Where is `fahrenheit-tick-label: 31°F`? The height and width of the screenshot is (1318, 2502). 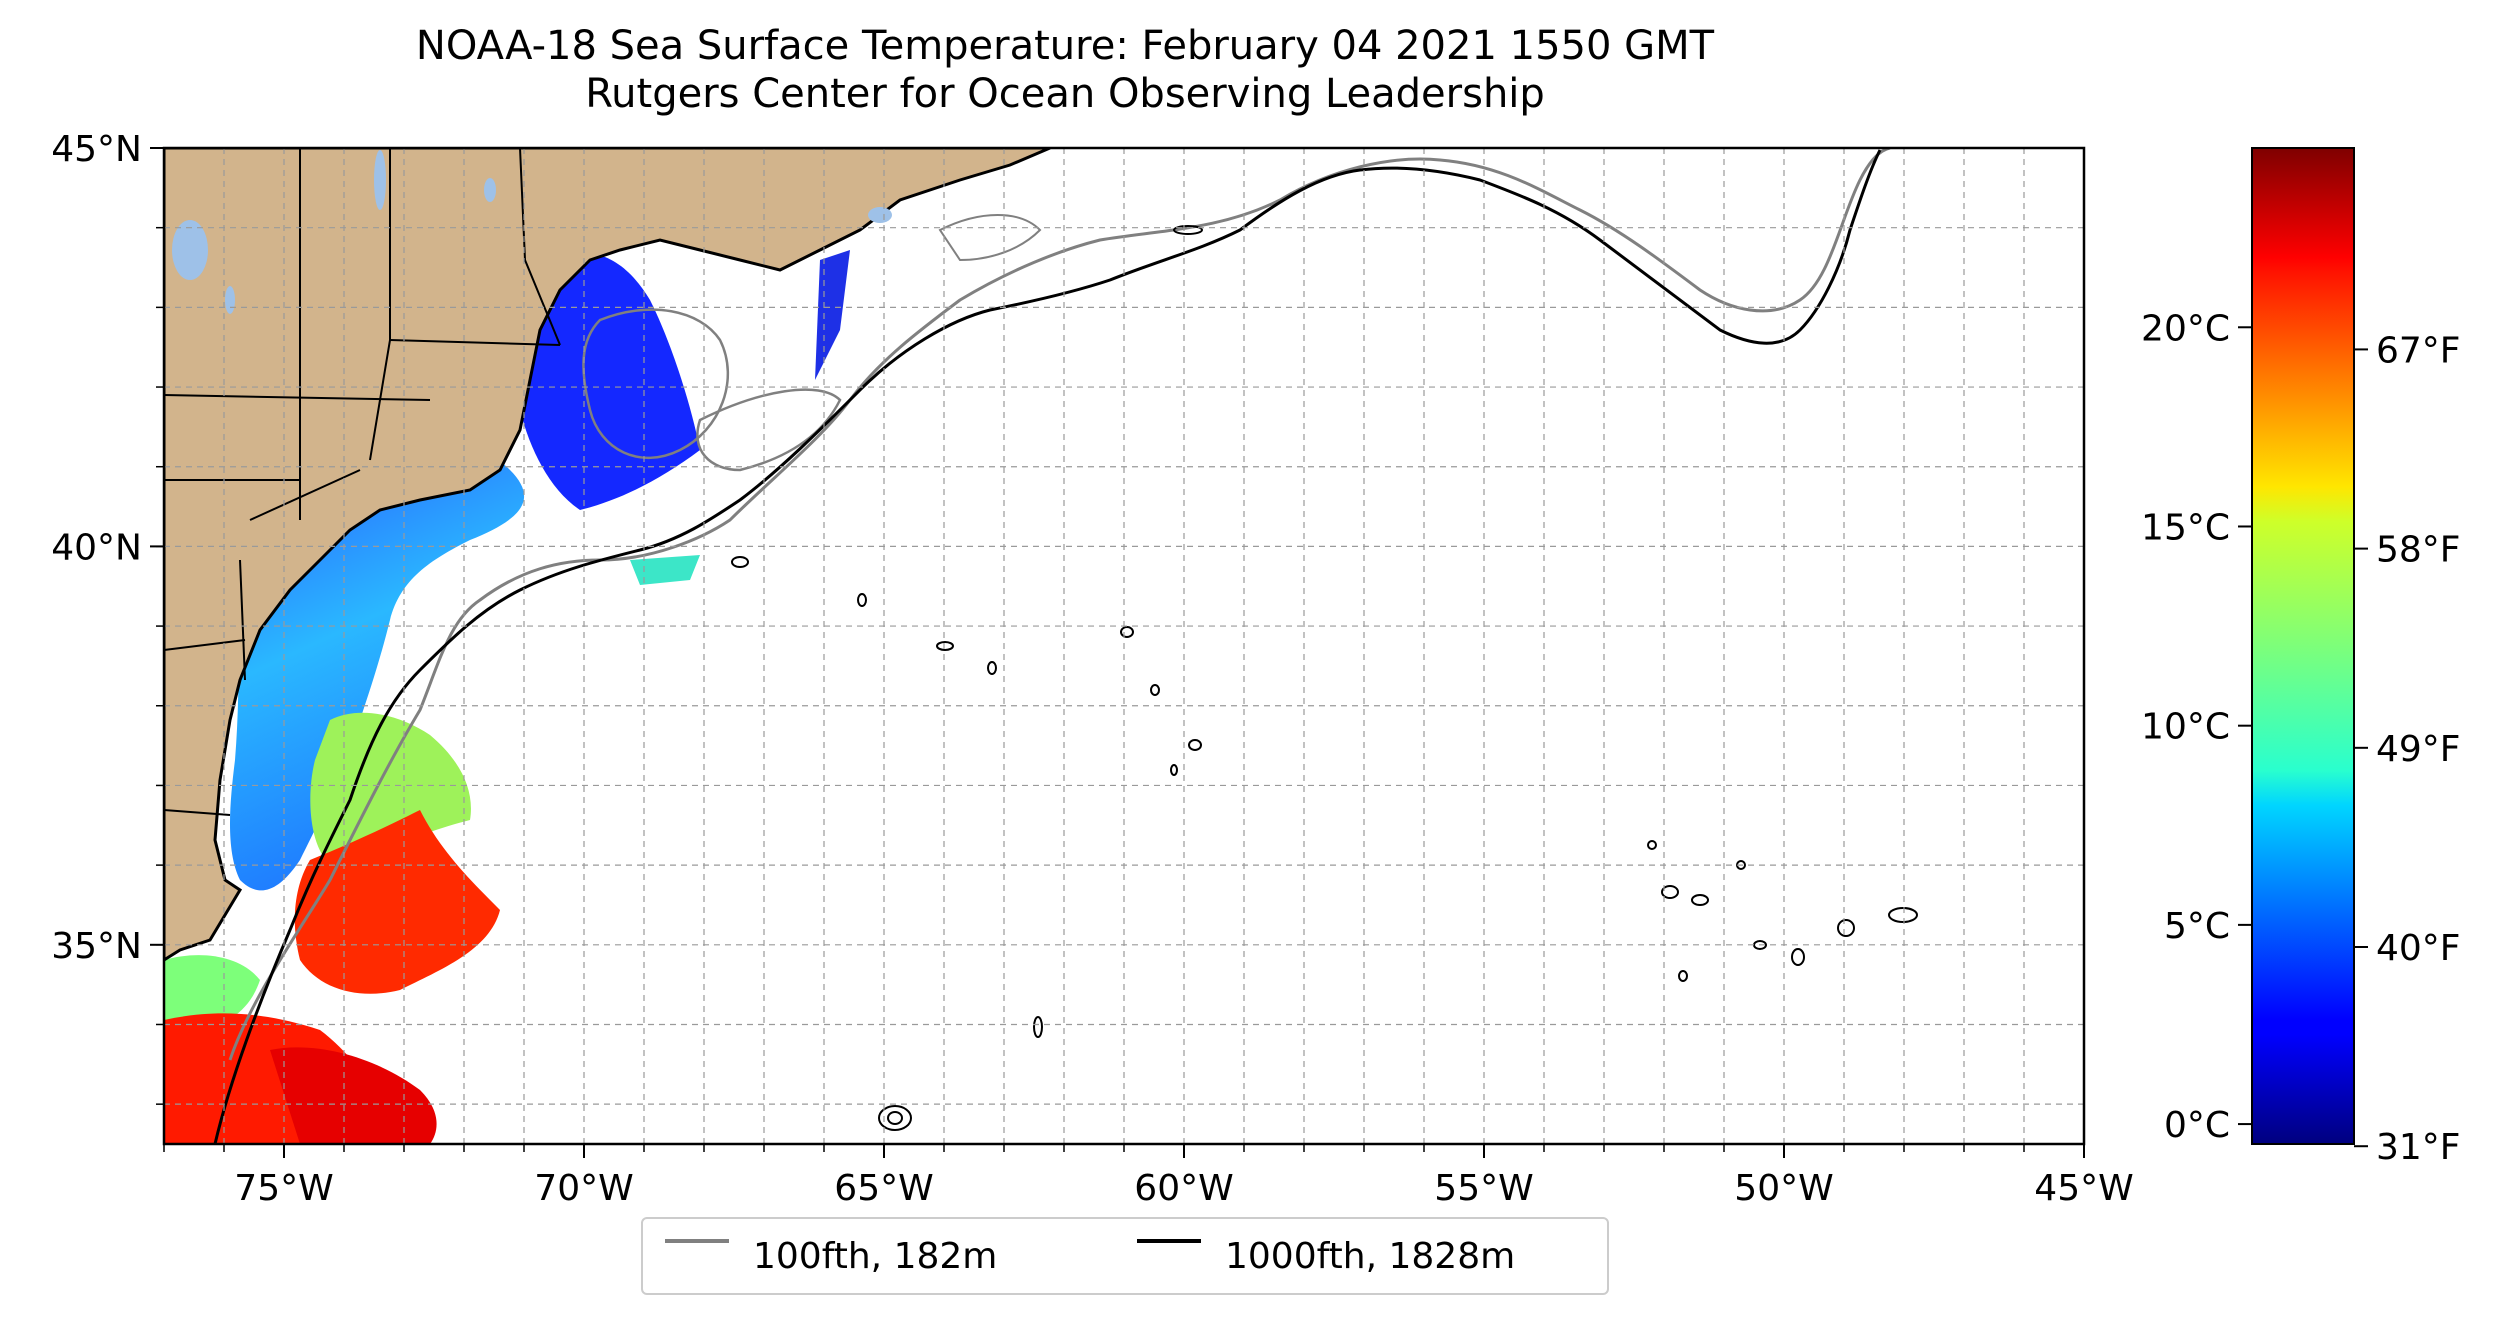
fahrenheit-tick-label: 31°F is located at coordinates (2418, 1147).